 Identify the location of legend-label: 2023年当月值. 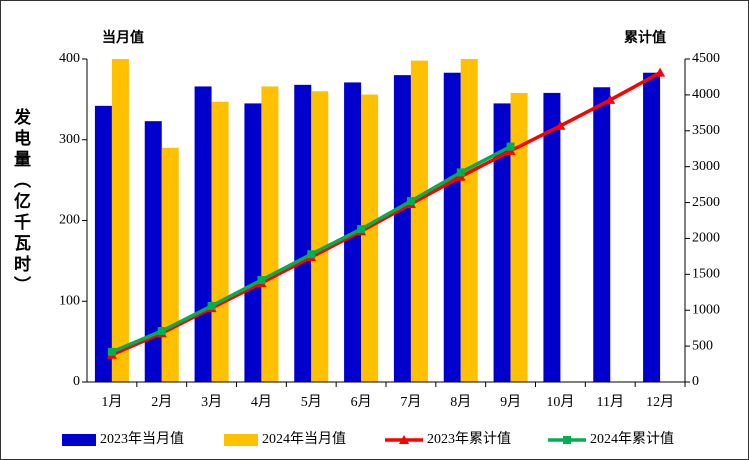
(142, 439).